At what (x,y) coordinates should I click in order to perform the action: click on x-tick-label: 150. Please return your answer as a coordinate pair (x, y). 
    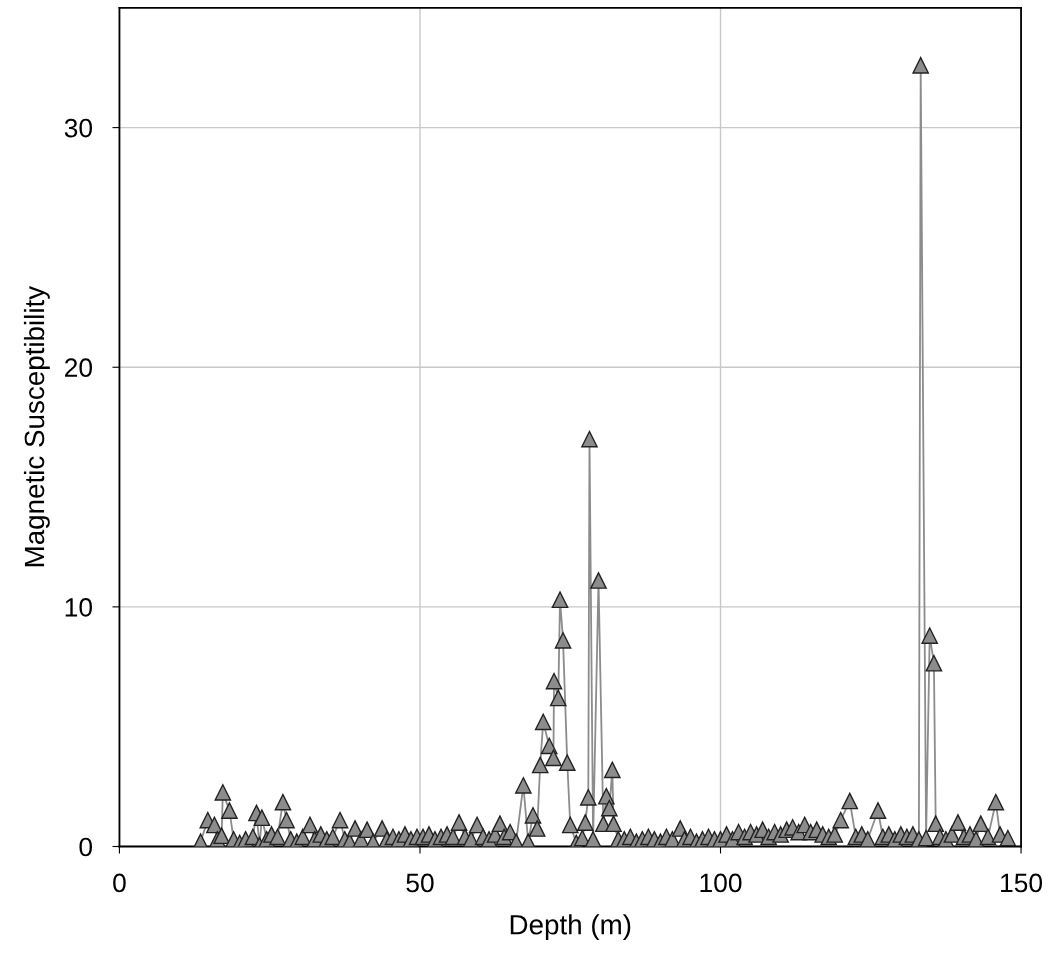
    Looking at the image, I should click on (1022, 883).